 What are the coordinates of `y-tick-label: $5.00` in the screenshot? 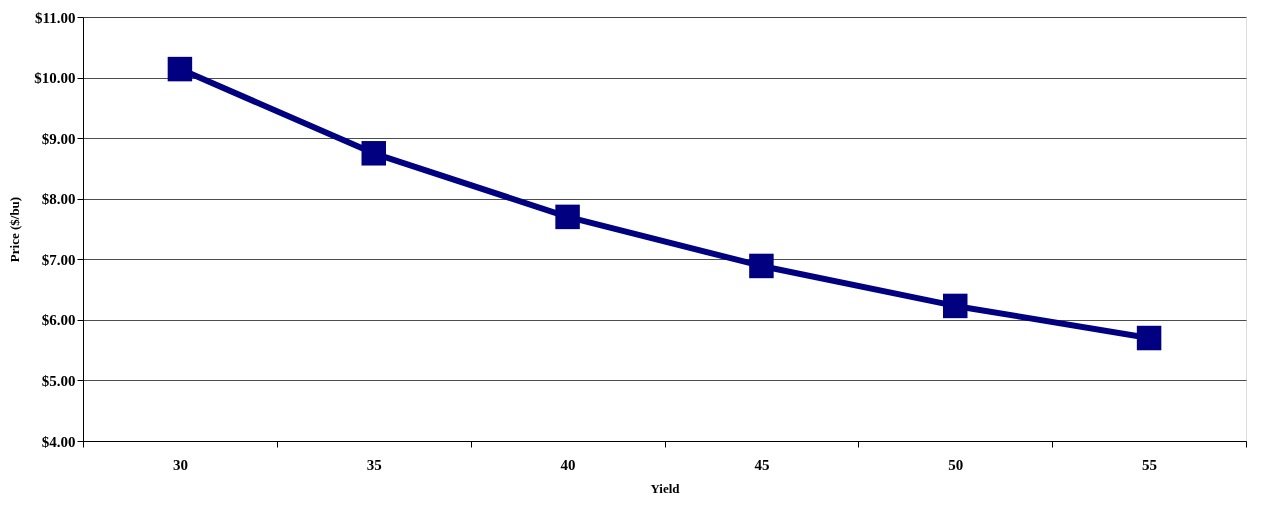 It's located at (58, 380).